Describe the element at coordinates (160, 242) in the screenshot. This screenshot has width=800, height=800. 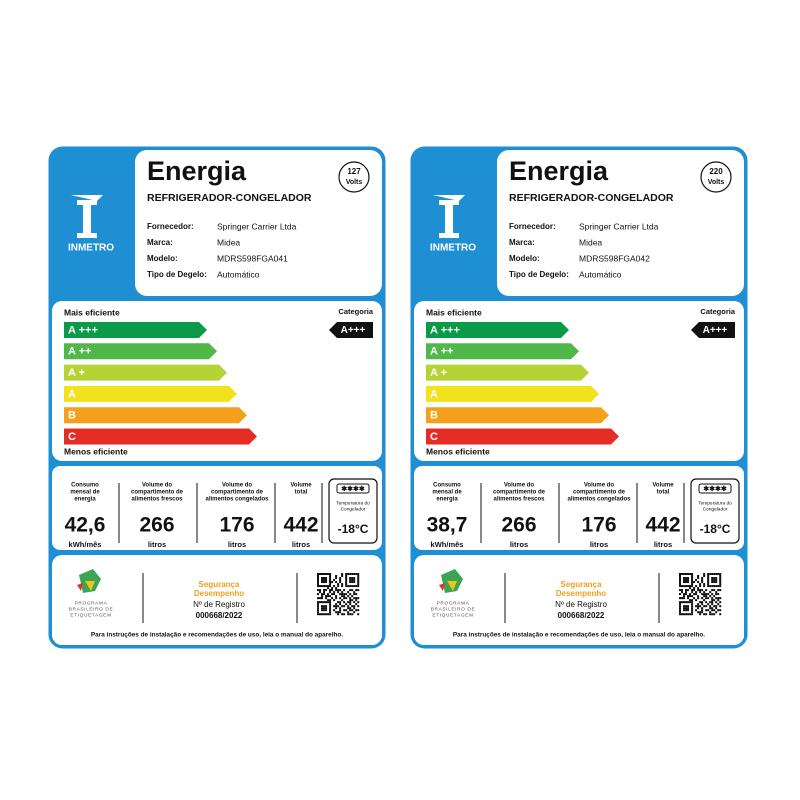
I see `field-label: Marca:` at that location.